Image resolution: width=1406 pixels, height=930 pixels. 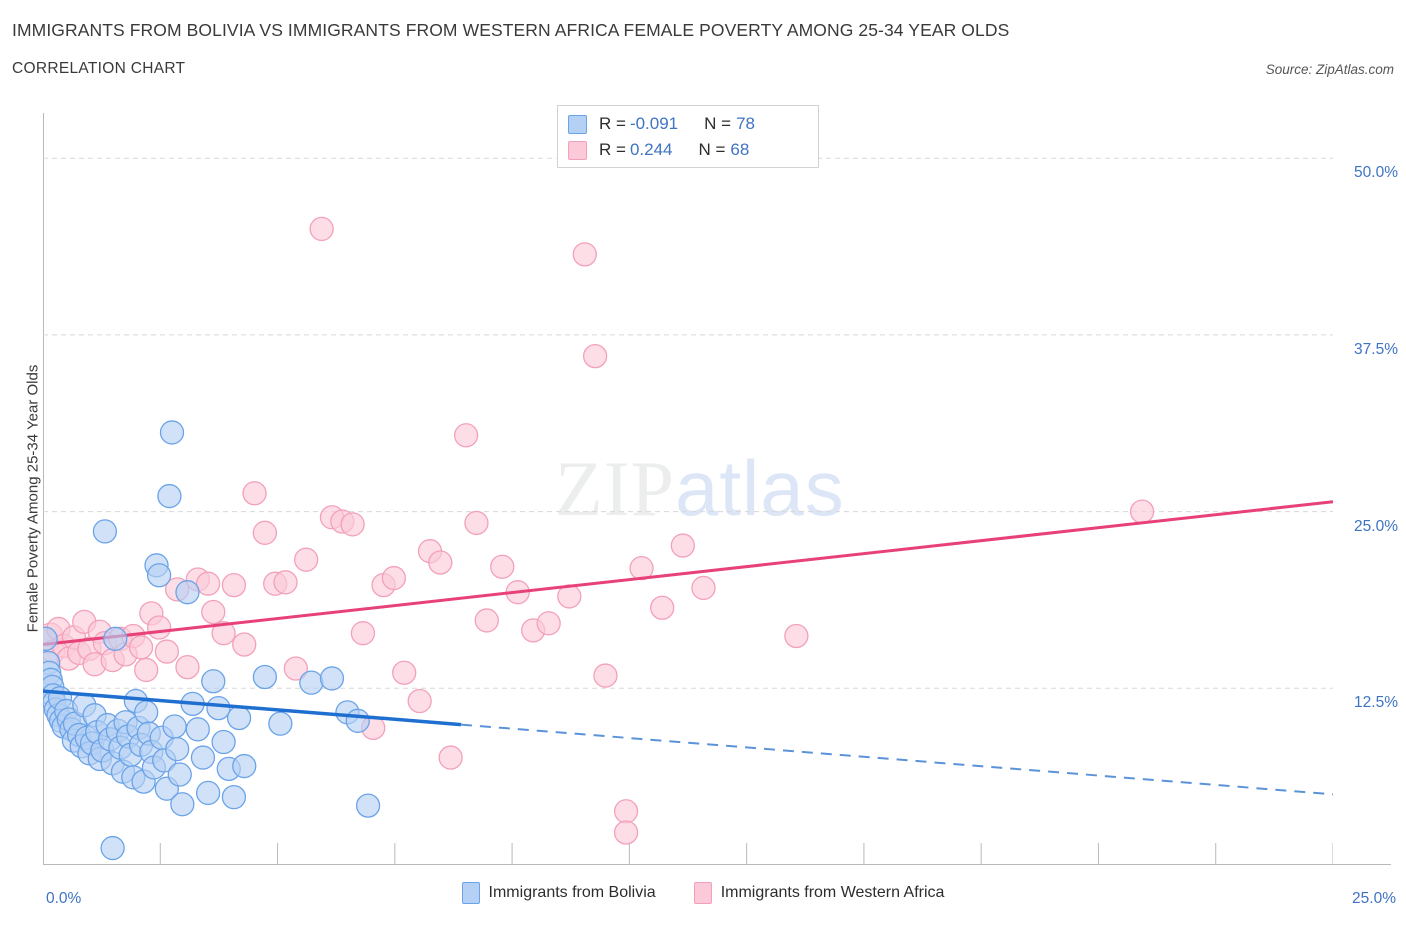 I want to click on y-axis-title: Female Poverty Among 25-34 Year Olds, so click(x=33, y=498).